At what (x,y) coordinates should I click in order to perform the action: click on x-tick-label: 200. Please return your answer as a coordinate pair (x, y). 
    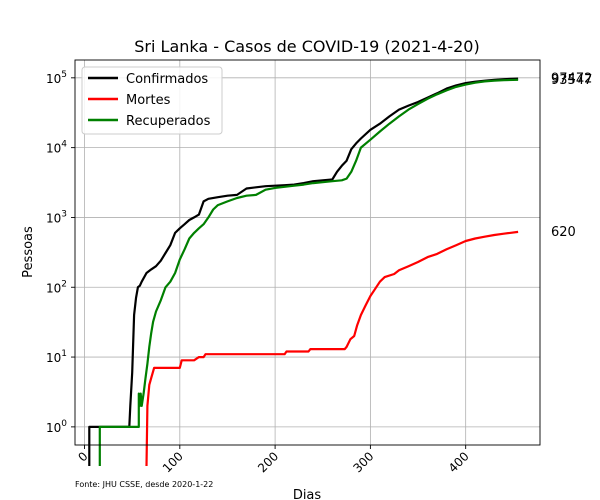
    Looking at the image, I should click on (268, 462).